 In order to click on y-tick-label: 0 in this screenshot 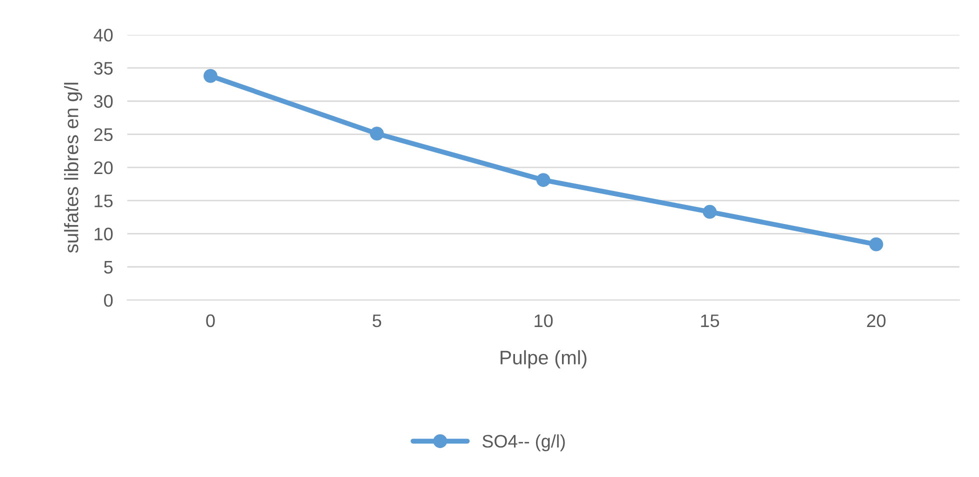, I will do `click(108, 300)`.